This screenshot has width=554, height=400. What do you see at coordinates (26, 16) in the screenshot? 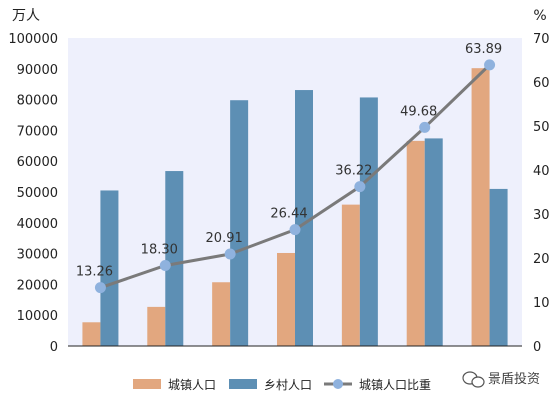
I see `left-axis-unit: 万人` at bounding box center [26, 16].